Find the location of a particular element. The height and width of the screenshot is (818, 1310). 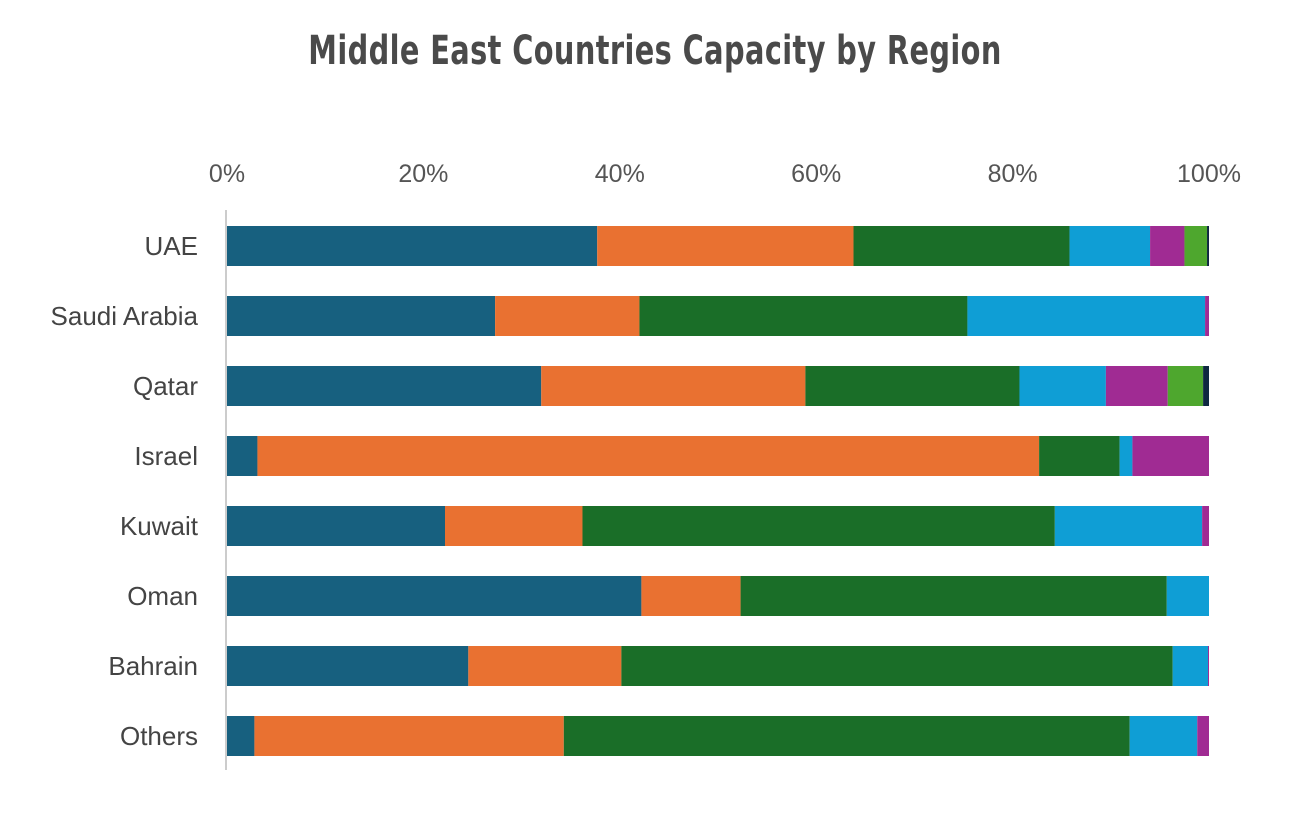

category-label: Kuwait is located at coordinates (159, 526).